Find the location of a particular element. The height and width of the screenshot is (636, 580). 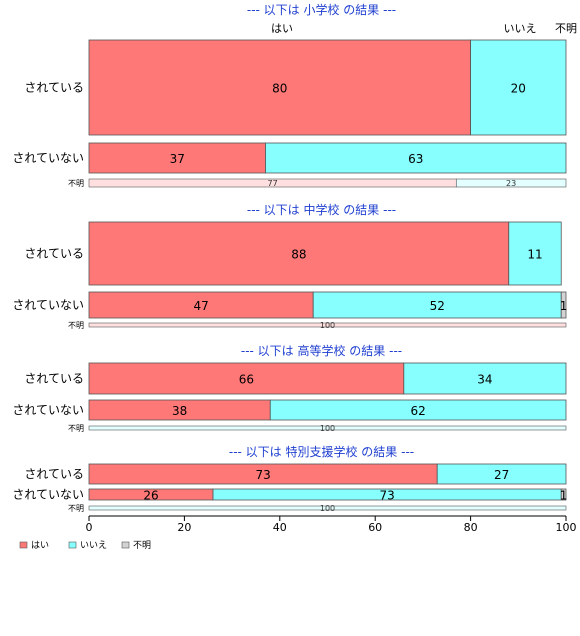

data-label: 38 is located at coordinates (179, 411).